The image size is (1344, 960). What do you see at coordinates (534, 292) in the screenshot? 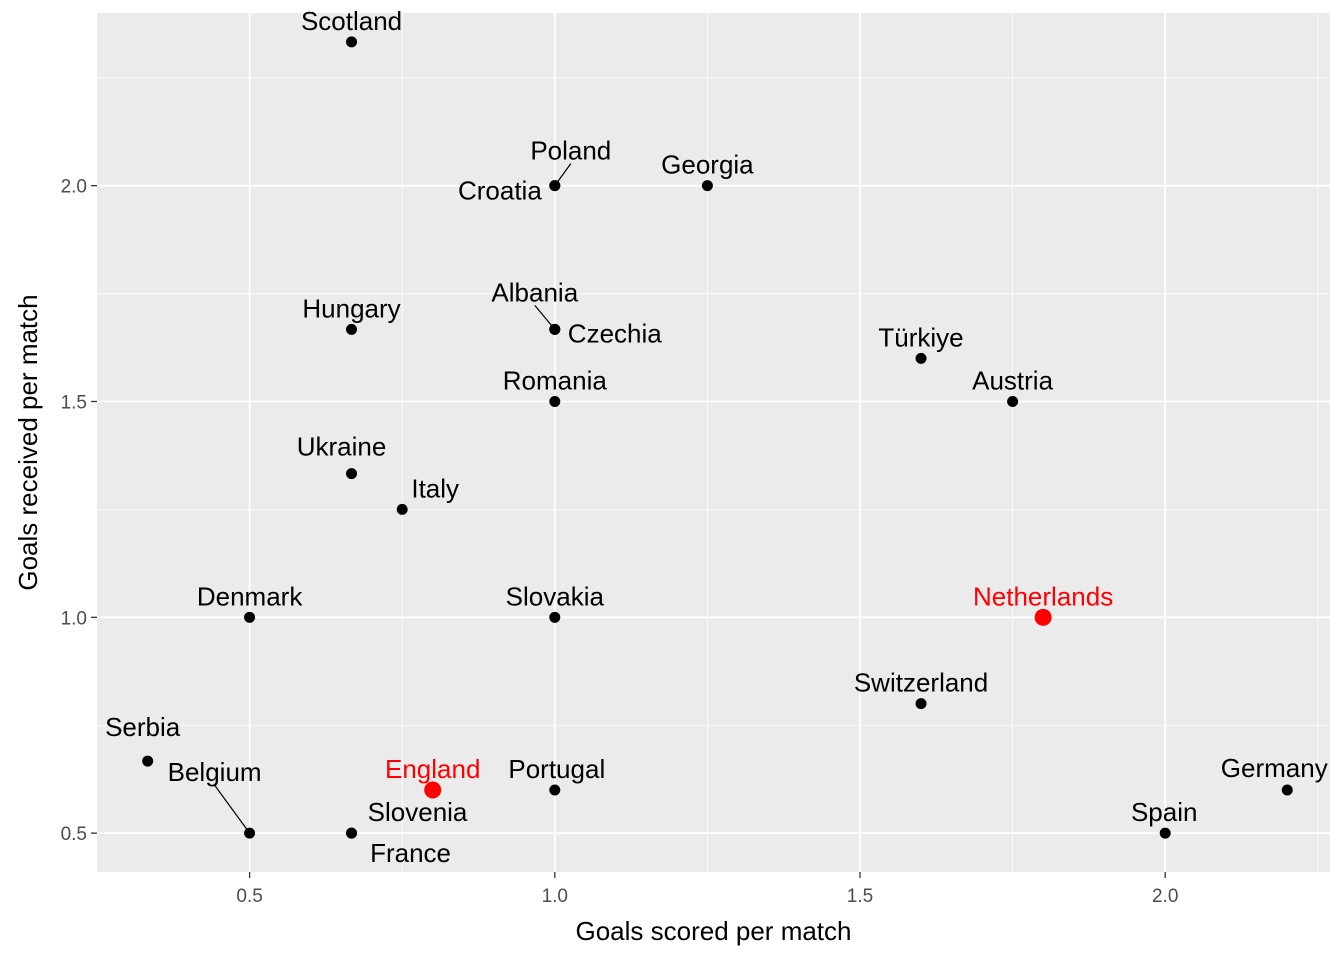
I see `point-label: Albania` at bounding box center [534, 292].